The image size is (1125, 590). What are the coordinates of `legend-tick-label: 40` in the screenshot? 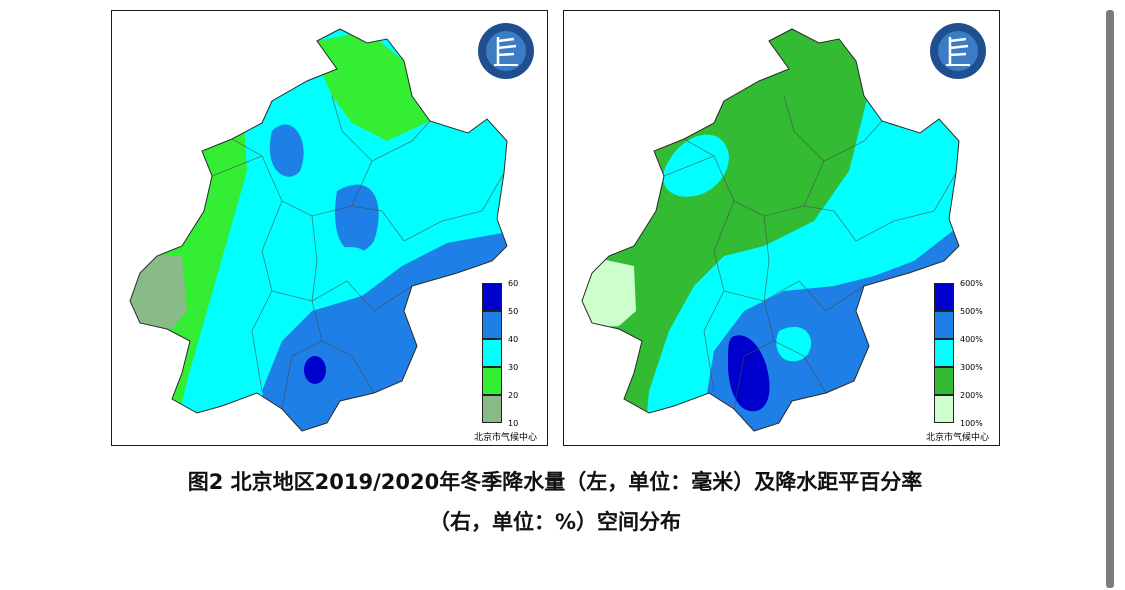 It's located at (513, 339).